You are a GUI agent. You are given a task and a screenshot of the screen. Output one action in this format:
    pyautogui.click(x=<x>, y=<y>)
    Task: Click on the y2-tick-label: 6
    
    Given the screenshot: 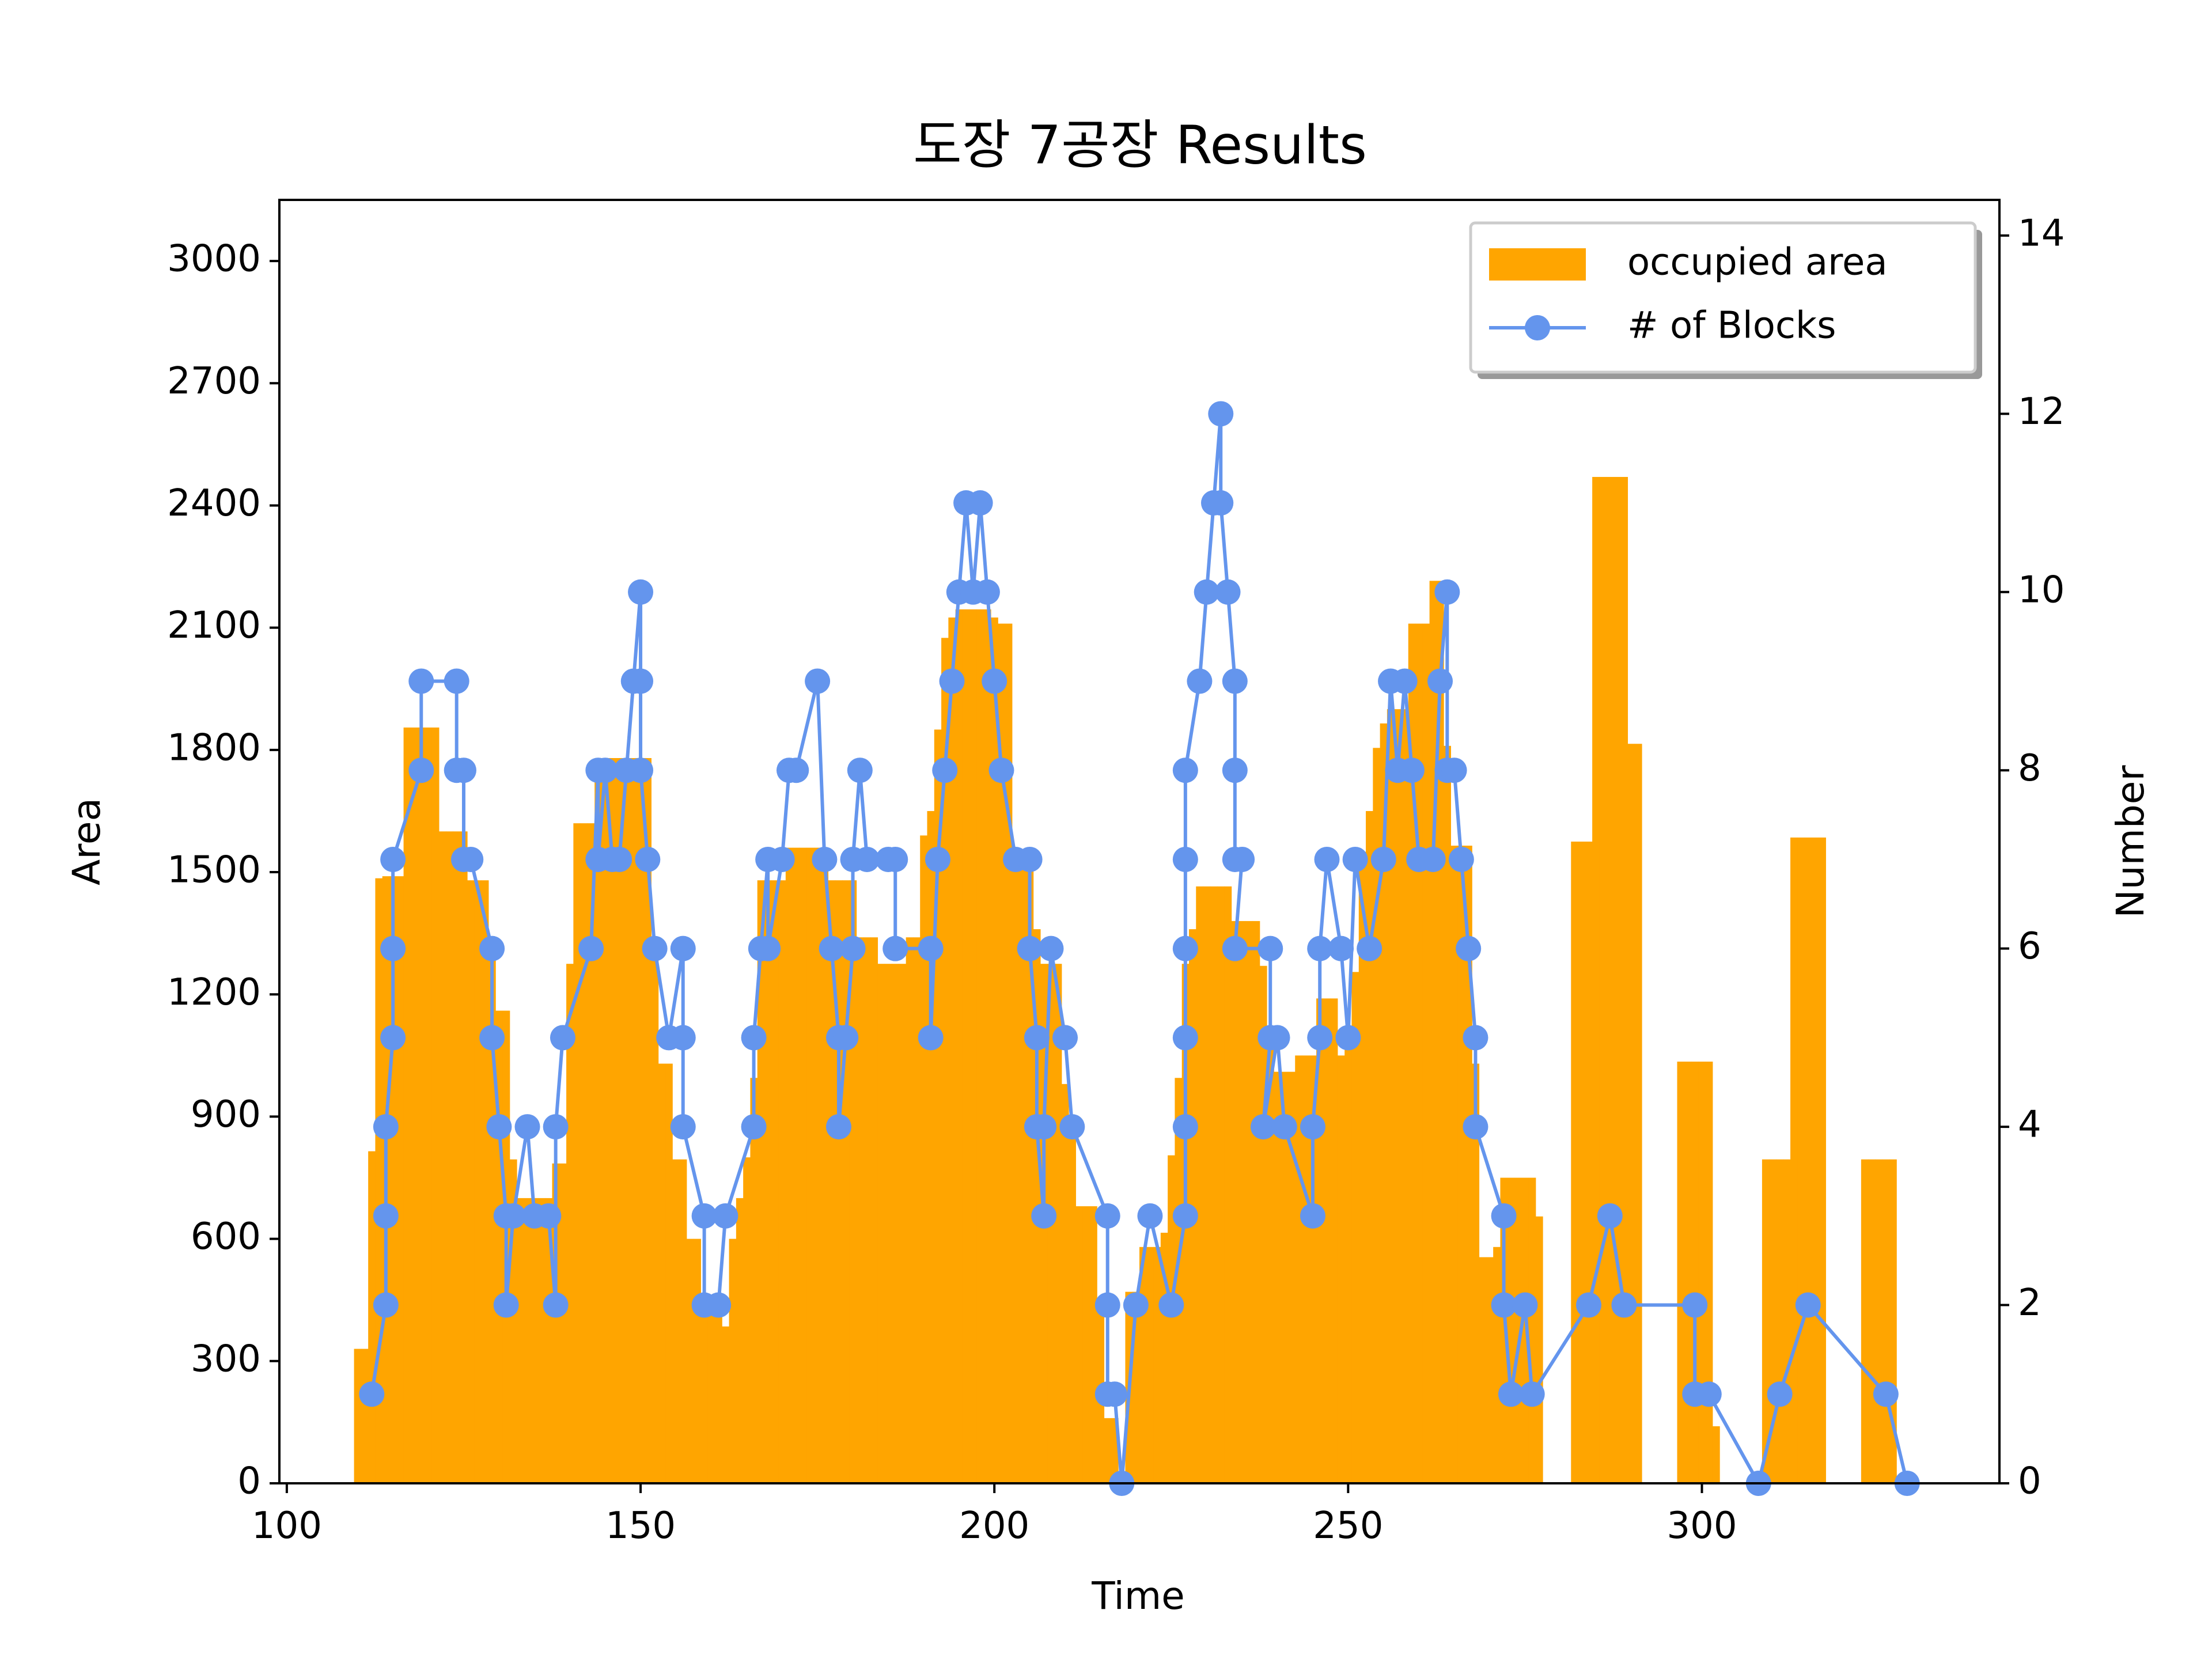 What is the action you would take?
    pyautogui.click(x=2029, y=946)
    